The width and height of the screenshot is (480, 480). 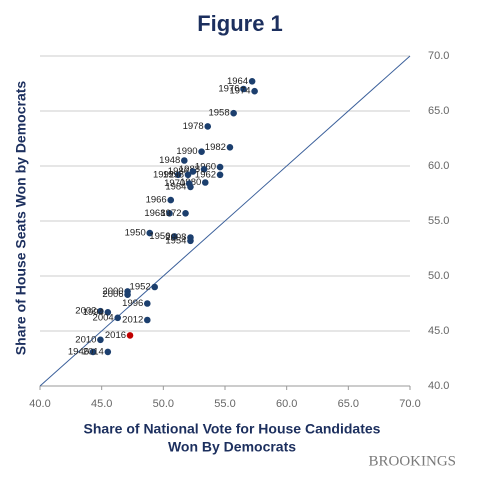 What do you see at coordinates (409, 404) in the screenshot?
I see `x-tick-label: 70.0` at bounding box center [409, 404].